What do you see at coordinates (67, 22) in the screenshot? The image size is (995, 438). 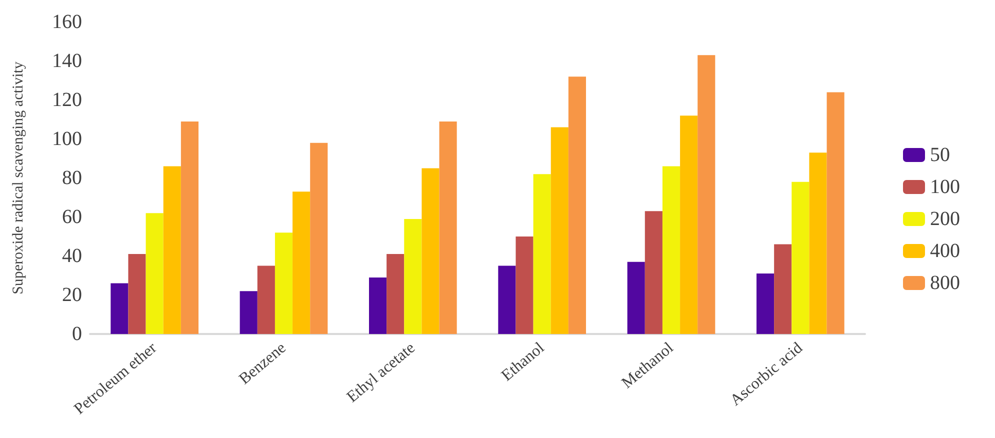 I see `y-tick-label: 160` at bounding box center [67, 22].